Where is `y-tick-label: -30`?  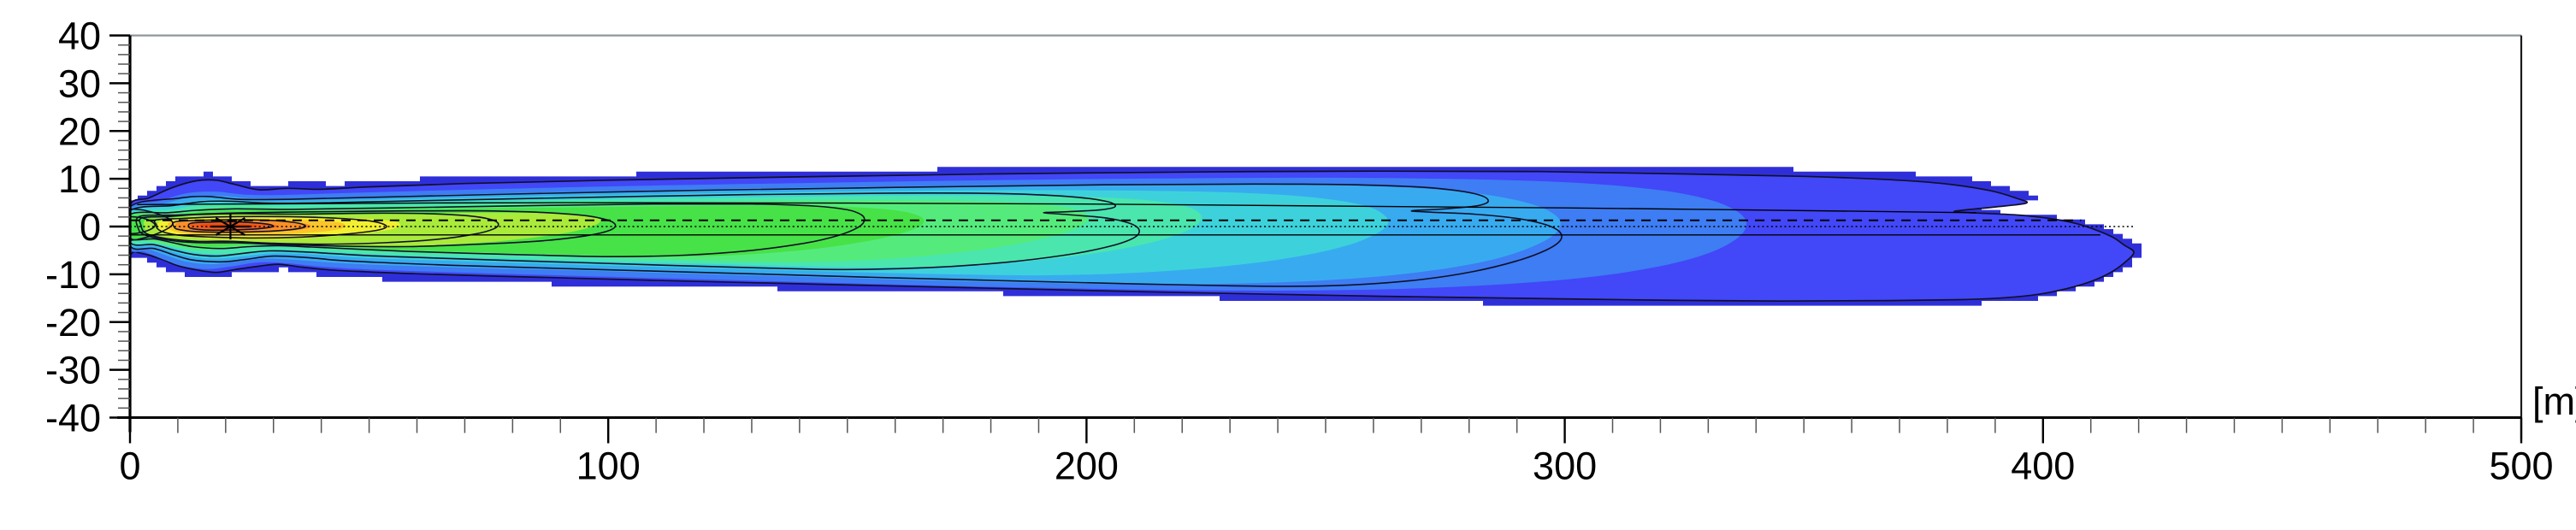
y-tick-label: -30 is located at coordinates (73, 370).